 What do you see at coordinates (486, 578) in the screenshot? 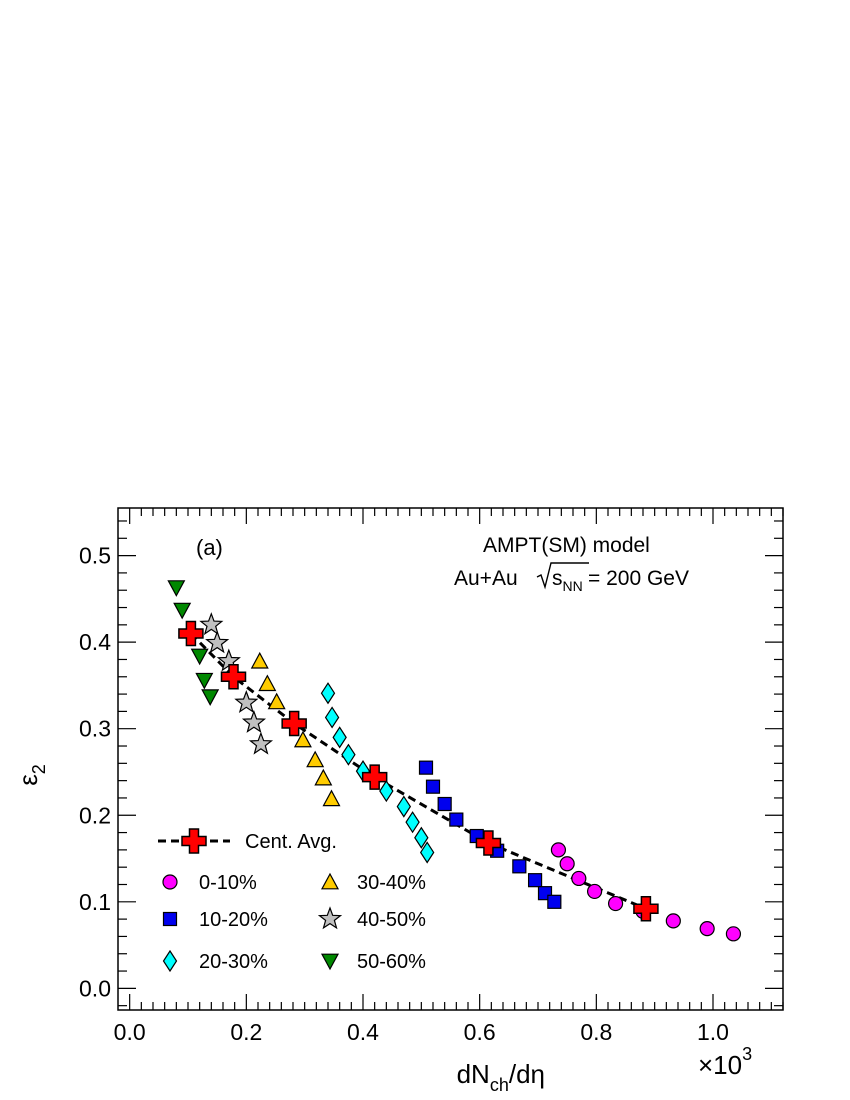
I see `annotation-system: Au+Au` at bounding box center [486, 578].